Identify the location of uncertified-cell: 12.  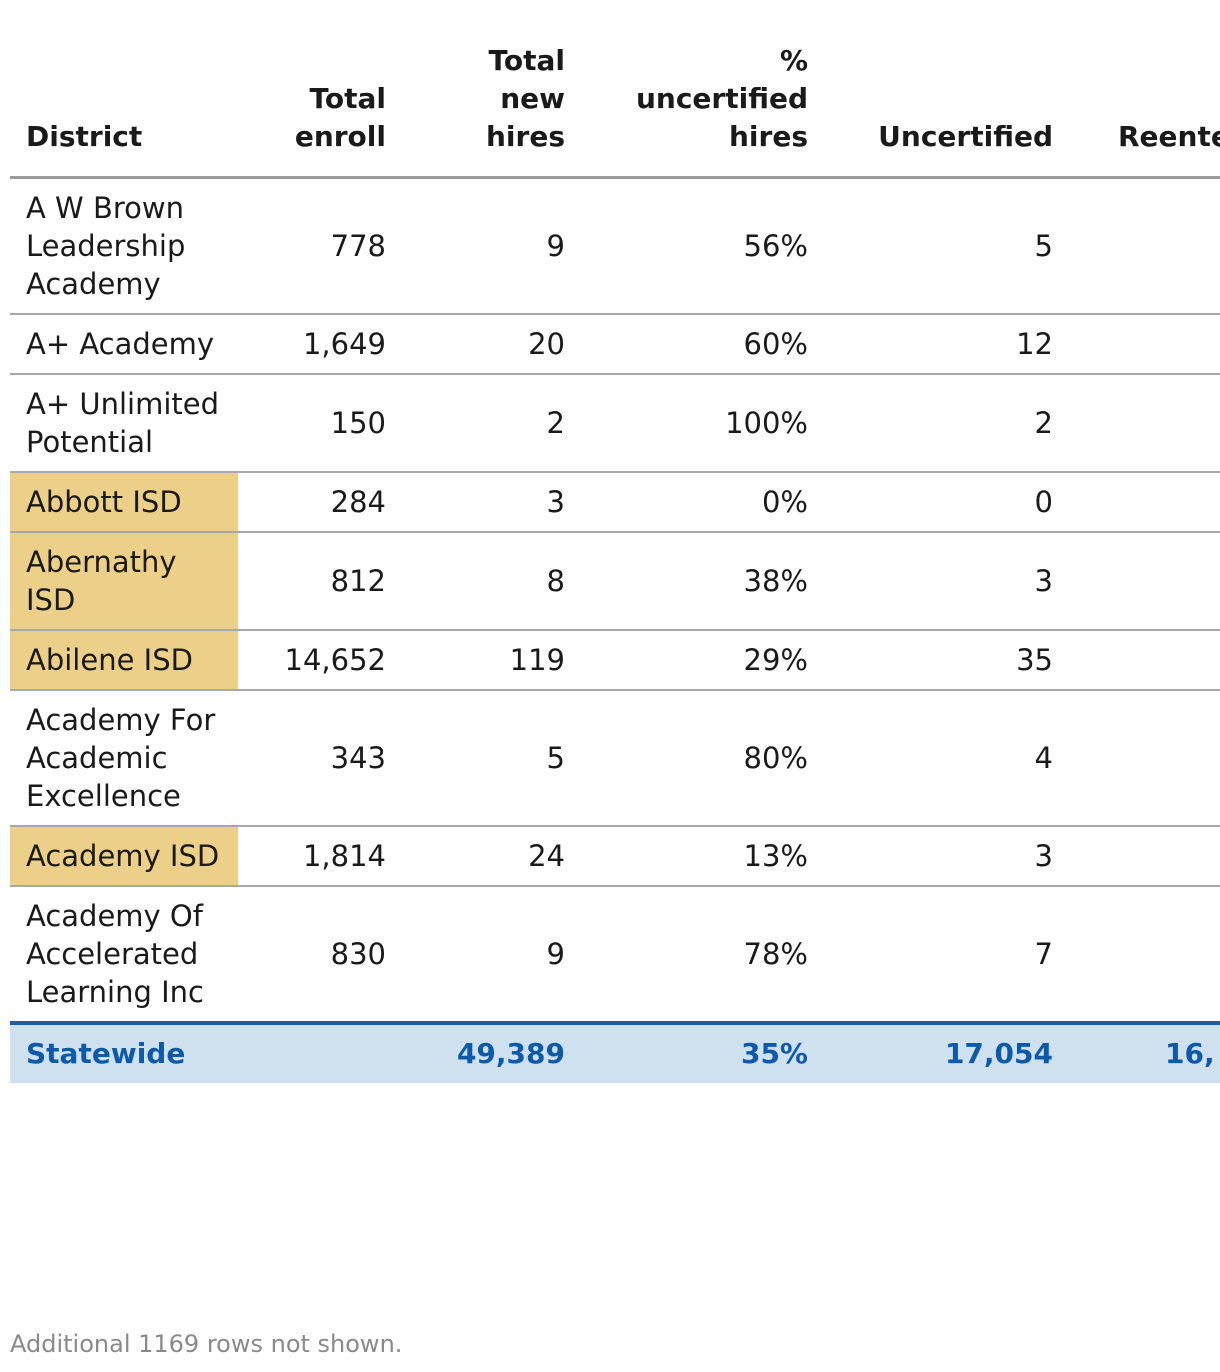
(930, 344).